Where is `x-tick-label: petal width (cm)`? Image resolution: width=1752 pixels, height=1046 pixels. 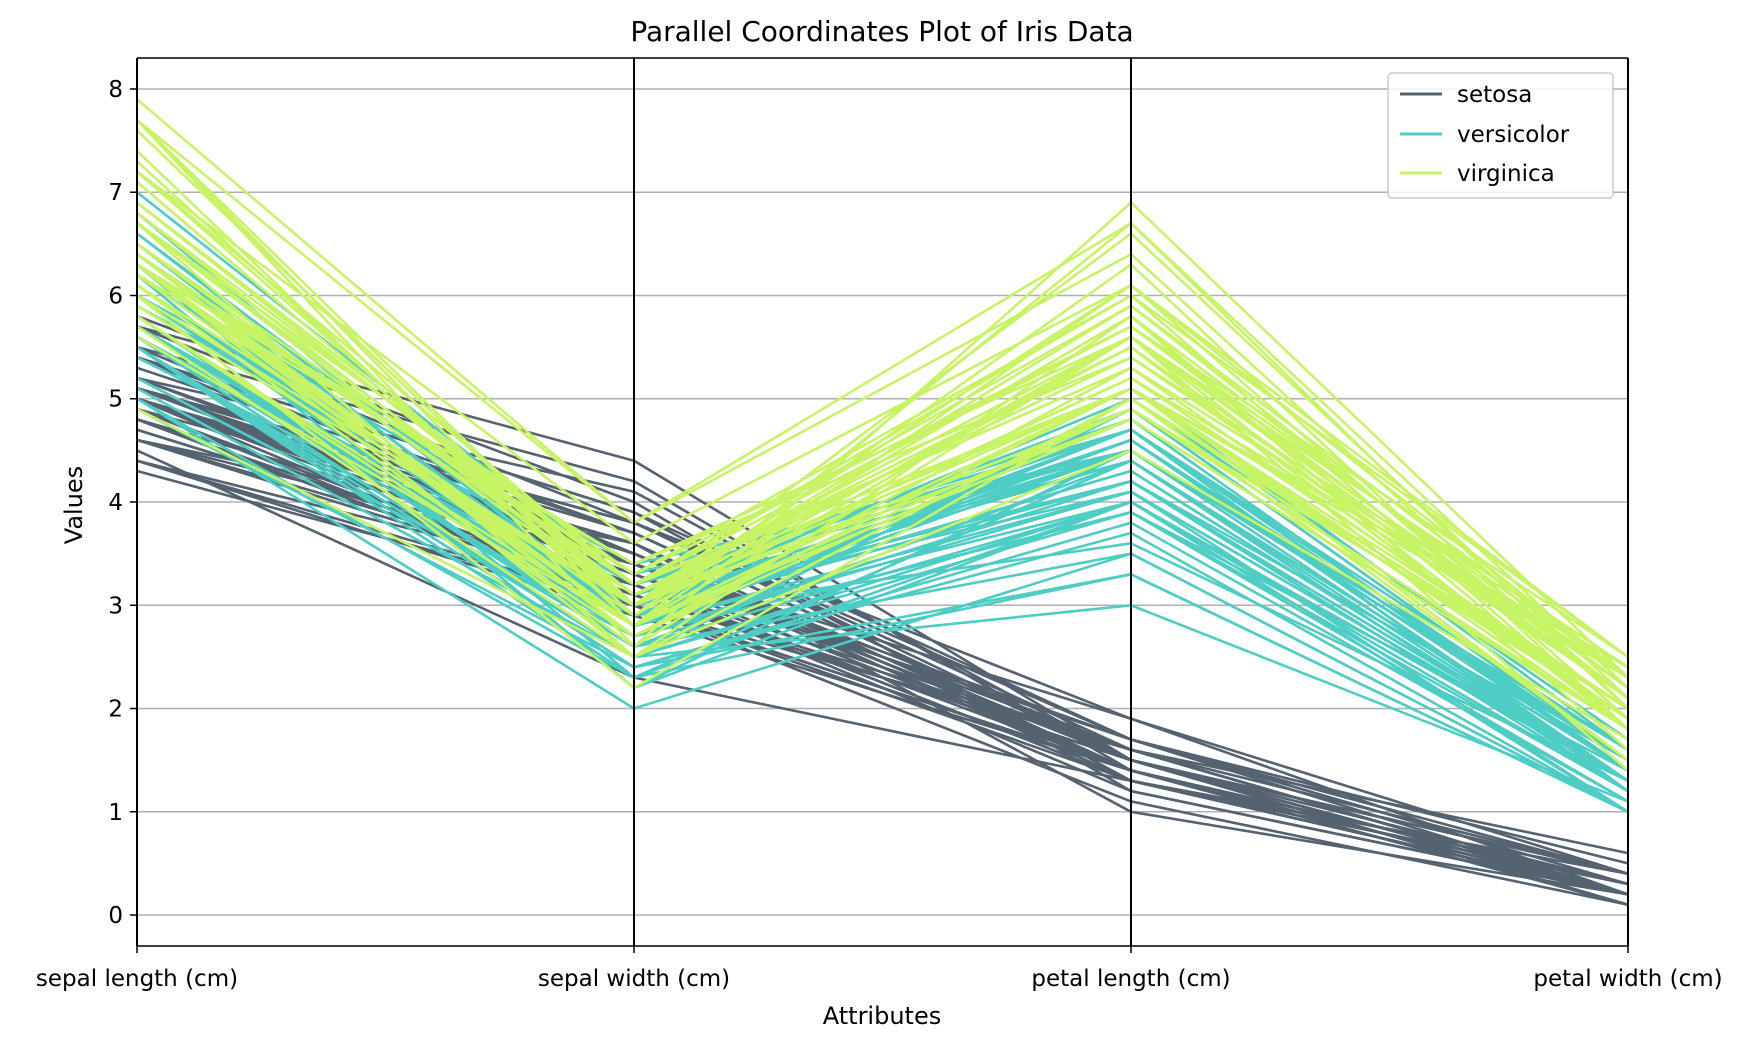
x-tick-label: petal width (cm) is located at coordinates (1627, 979).